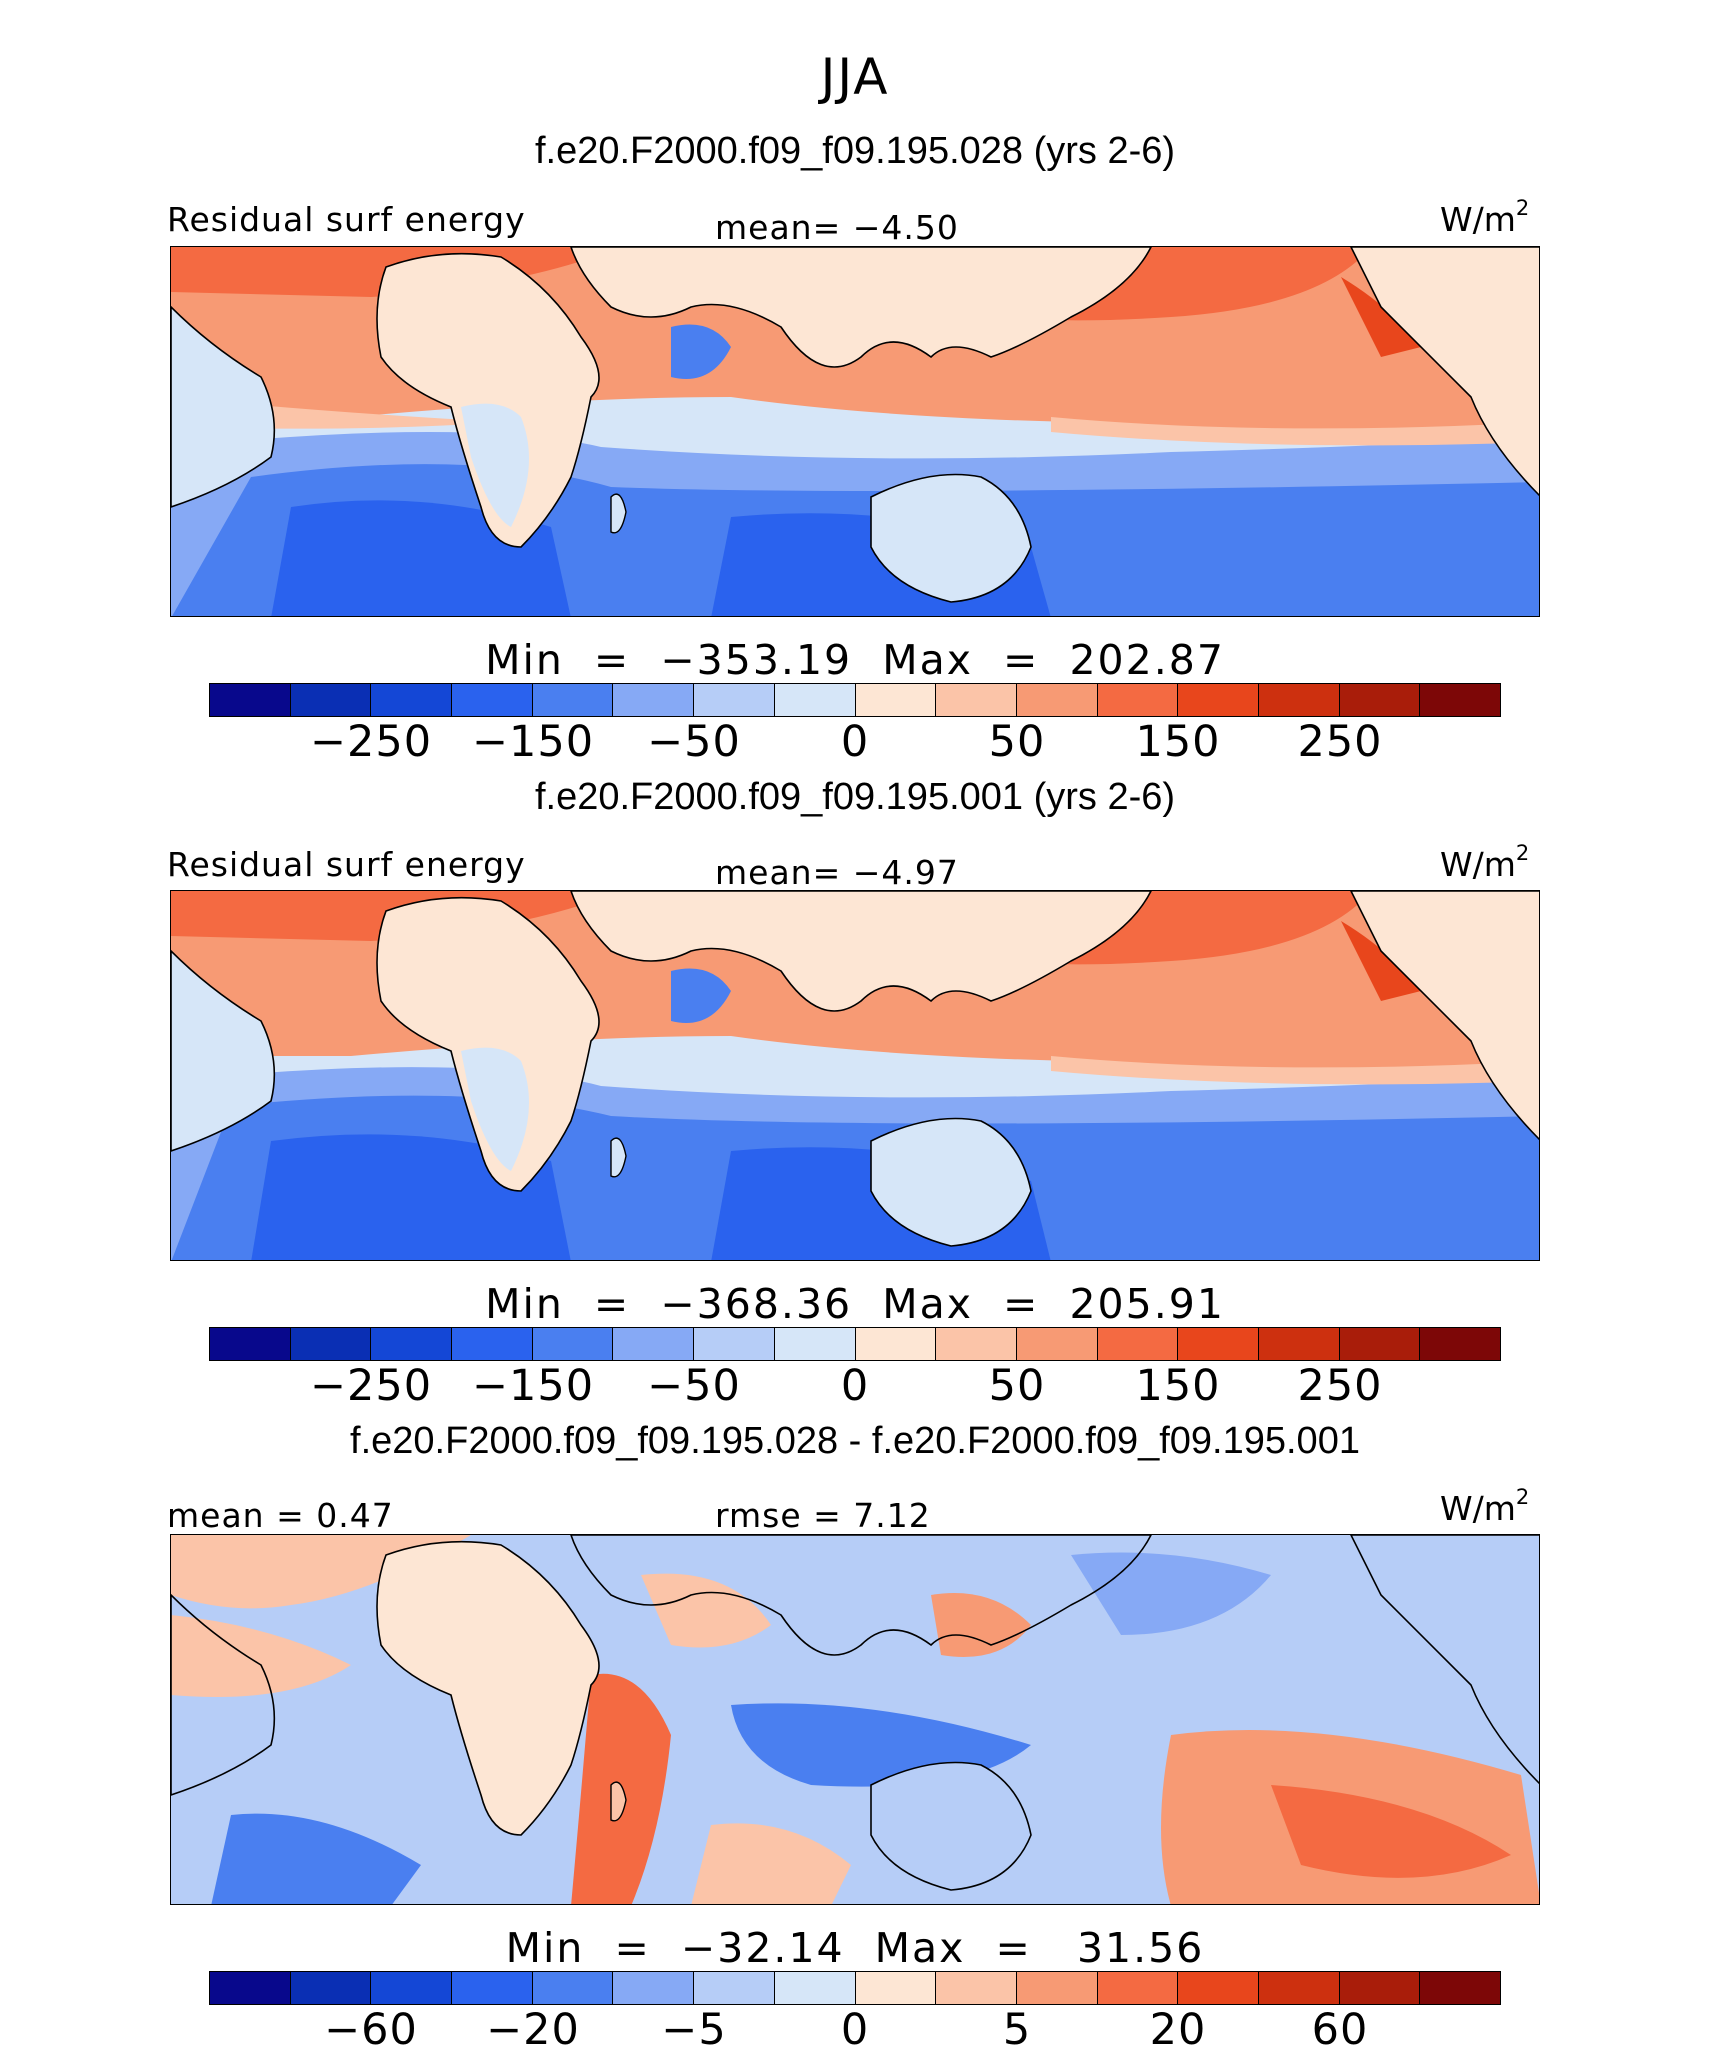  What do you see at coordinates (855, 1386) in the screenshot?
I see `panel-2-tick: 0` at bounding box center [855, 1386].